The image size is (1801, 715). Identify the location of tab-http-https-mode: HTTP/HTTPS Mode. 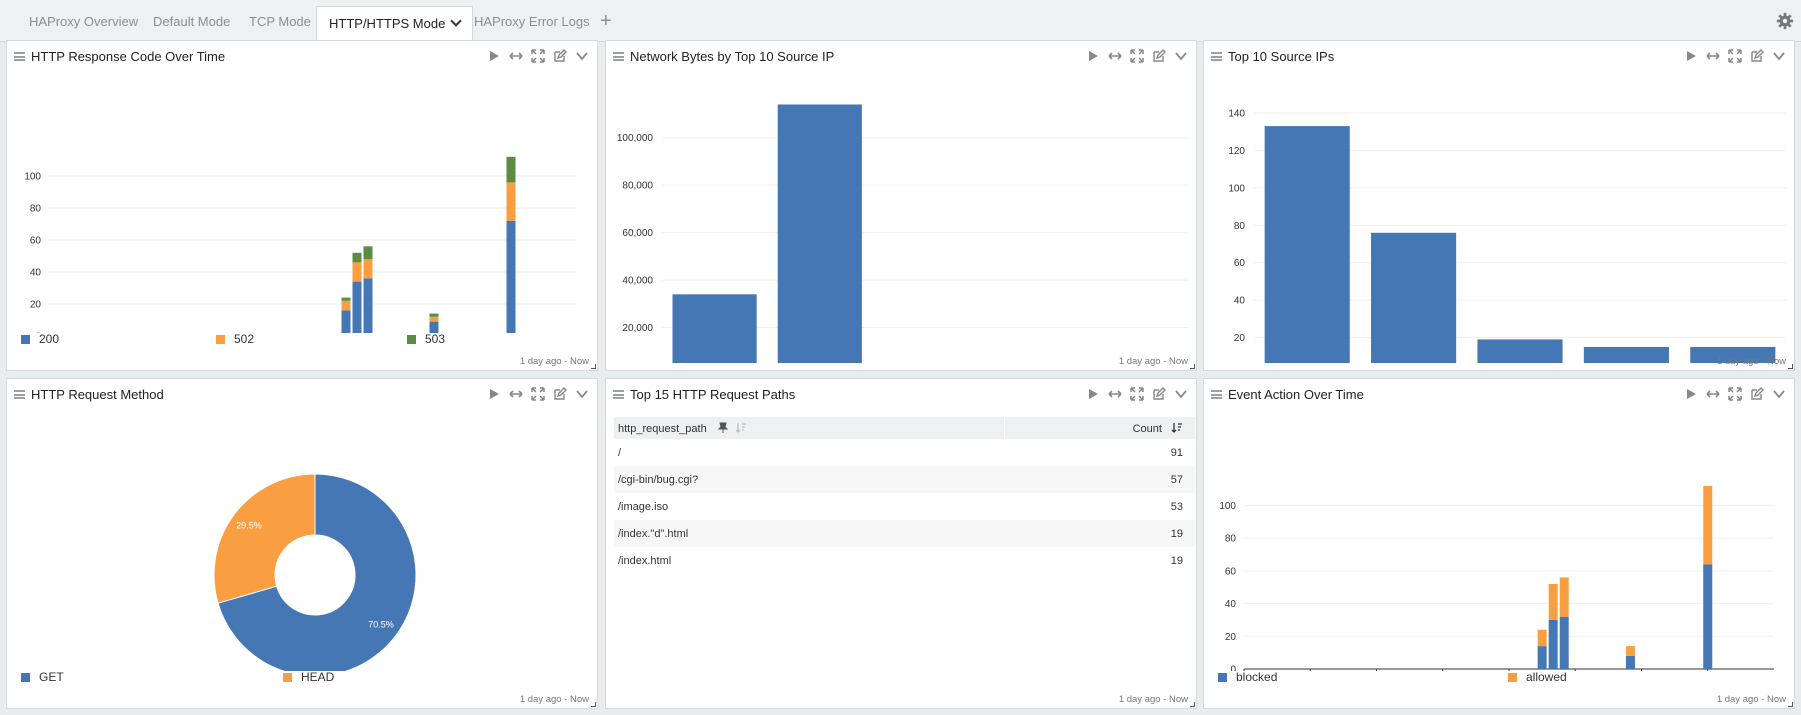
(395, 24).